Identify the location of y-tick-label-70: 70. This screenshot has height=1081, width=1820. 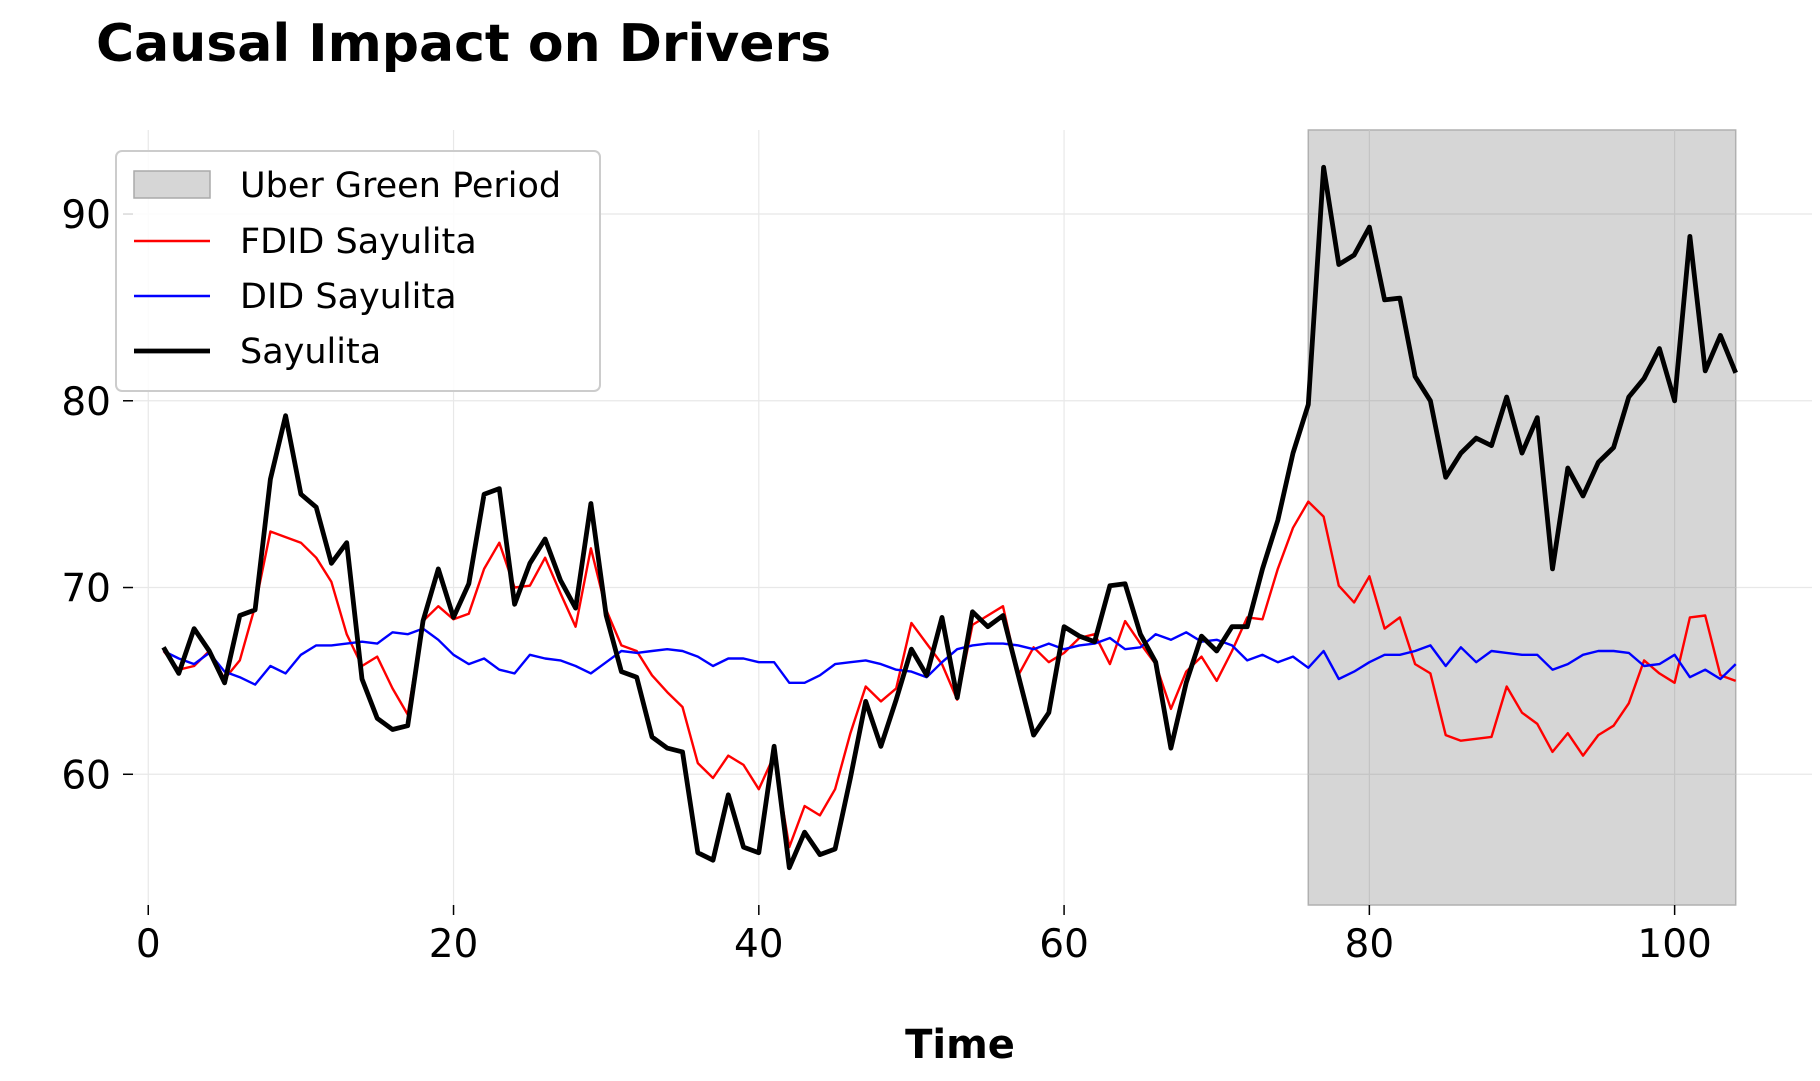
(86, 589).